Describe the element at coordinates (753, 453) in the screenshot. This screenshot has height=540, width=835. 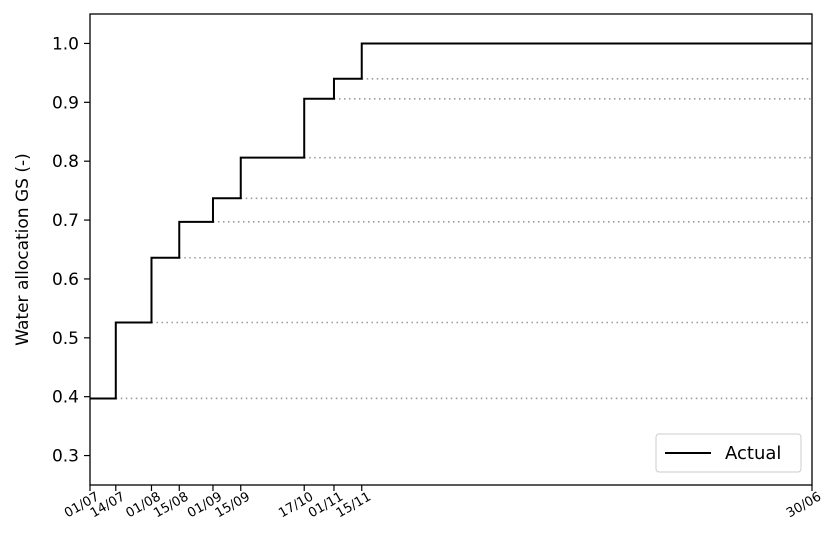
I see `legend-label-actual: Actual` at that location.